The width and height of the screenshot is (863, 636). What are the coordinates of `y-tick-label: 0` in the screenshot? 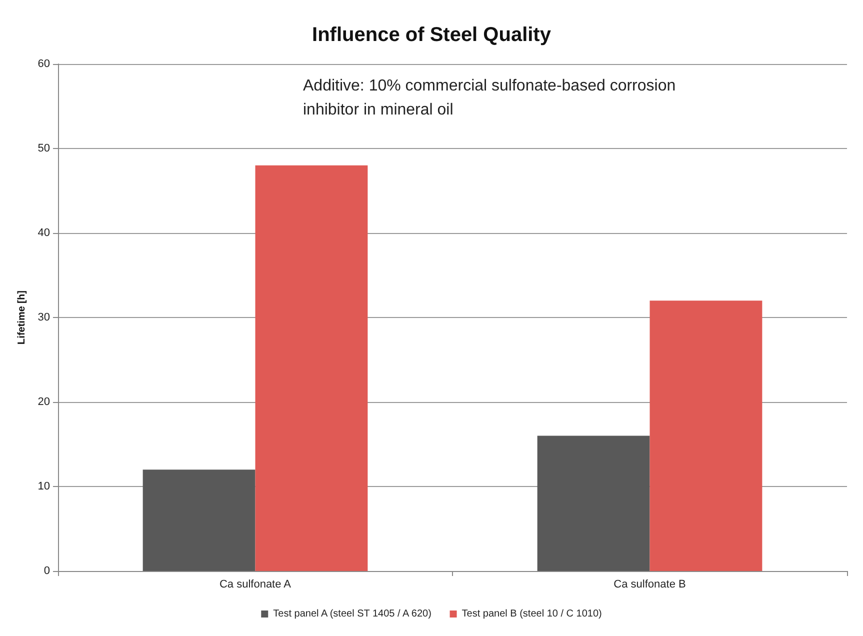 It's located at (47, 571).